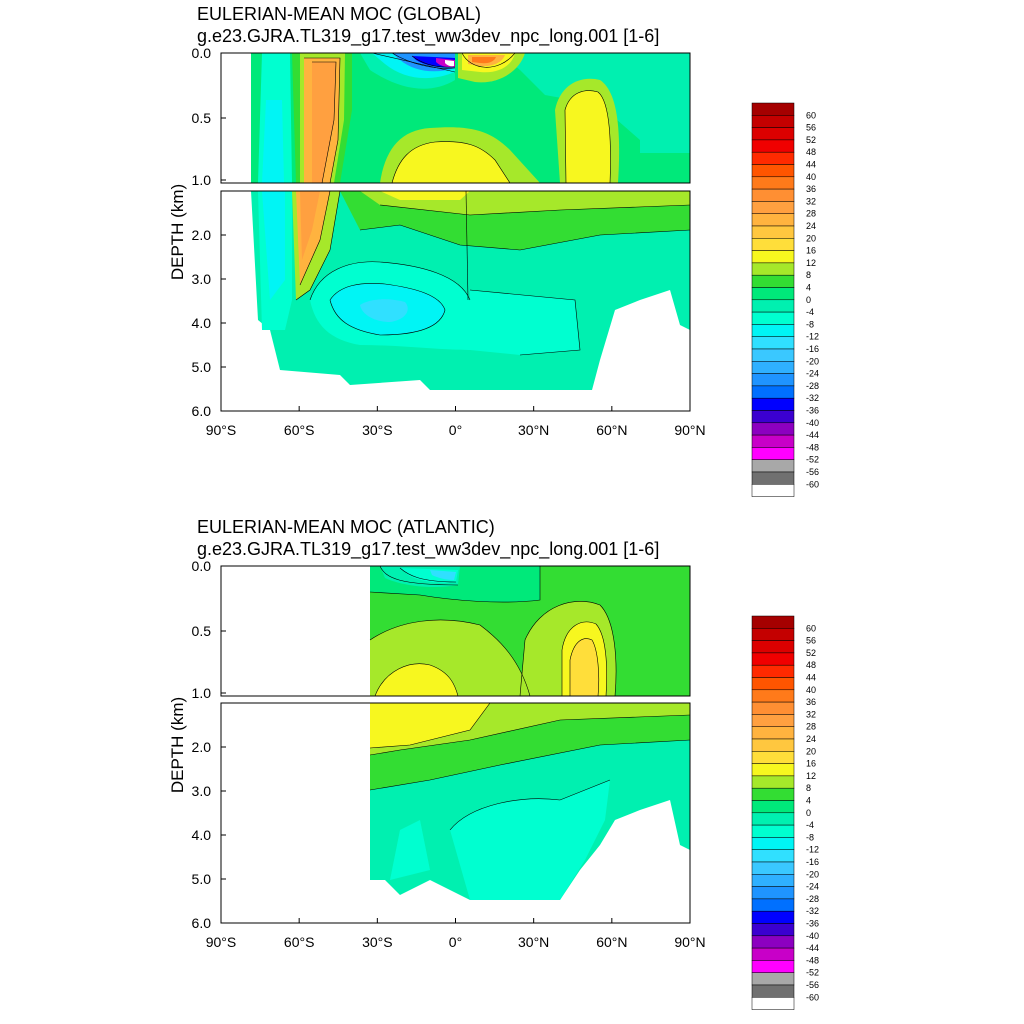 The width and height of the screenshot is (1024, 1024). What do you see at coordinates (455, 118) in the screenshot?
I see `global-upper-field` at bounding box center [455, 118].